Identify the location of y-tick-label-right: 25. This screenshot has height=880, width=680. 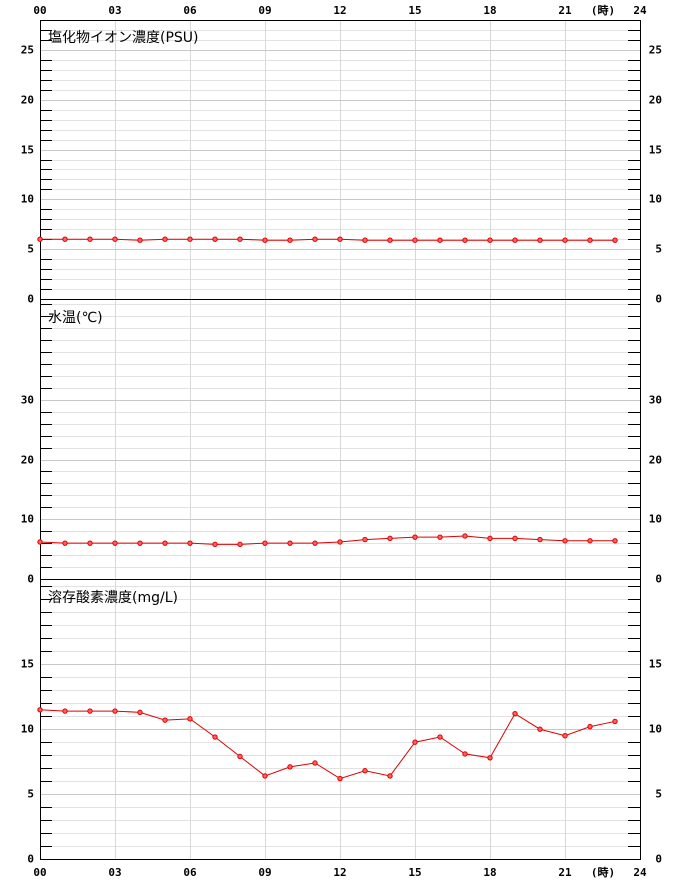
(655, 50).